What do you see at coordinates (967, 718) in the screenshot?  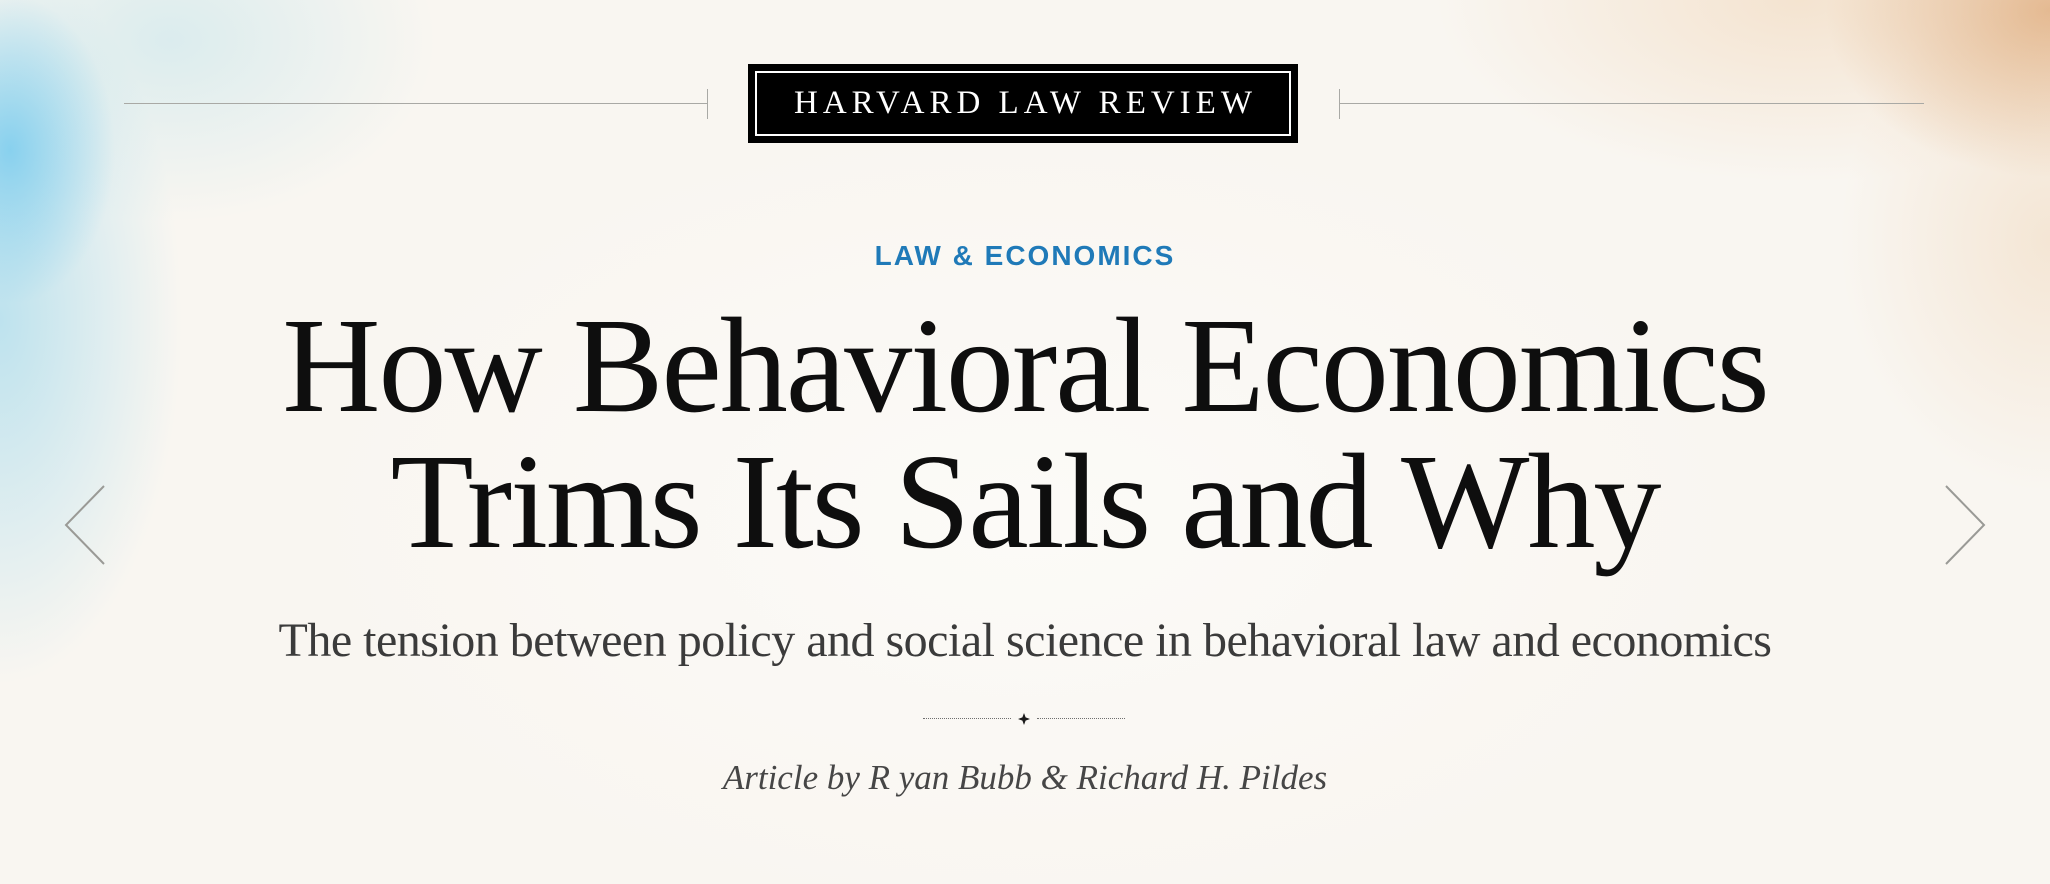 I see `divider-dots-left` at bounding box center [967, 718].